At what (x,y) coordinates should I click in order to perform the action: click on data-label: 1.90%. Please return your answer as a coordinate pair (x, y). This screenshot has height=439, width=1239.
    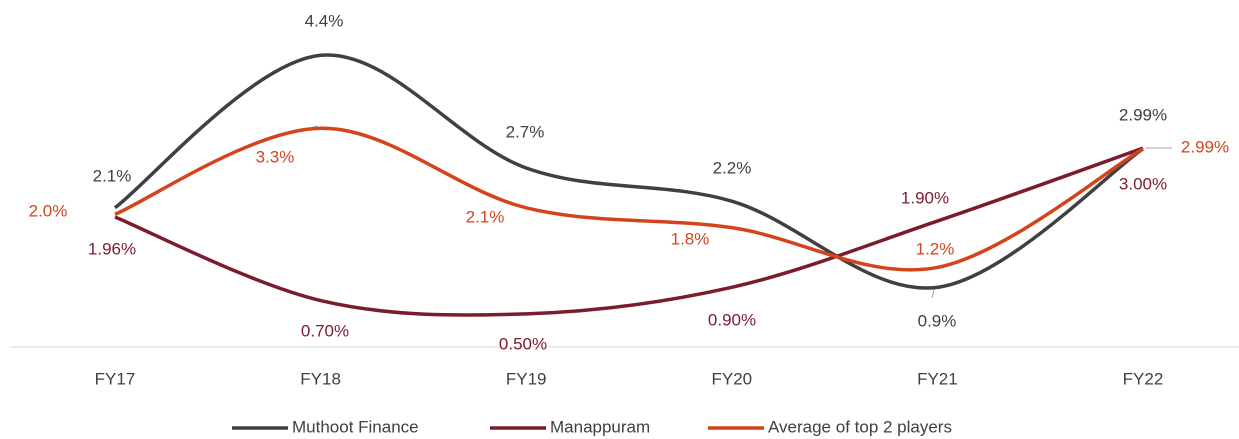
    Looking at the image, I should click on (925, 197).